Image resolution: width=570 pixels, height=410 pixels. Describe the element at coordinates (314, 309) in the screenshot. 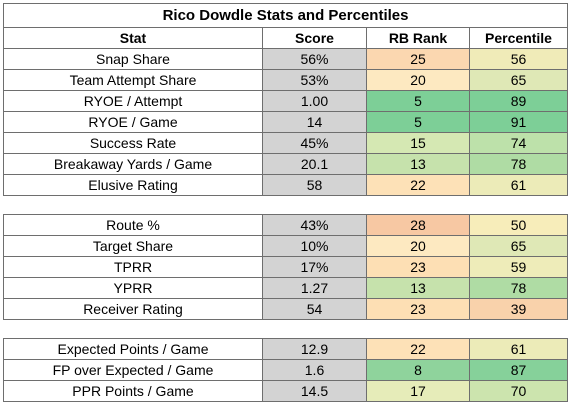

I see `score-cell: 54` at that location.